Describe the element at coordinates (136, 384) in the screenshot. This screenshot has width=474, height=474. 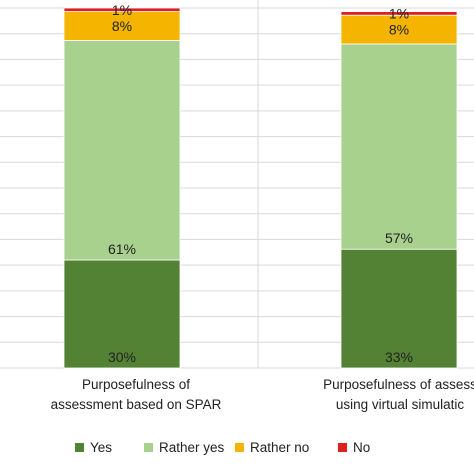
I see `category-tick-label: Purposefulness of` at that location.